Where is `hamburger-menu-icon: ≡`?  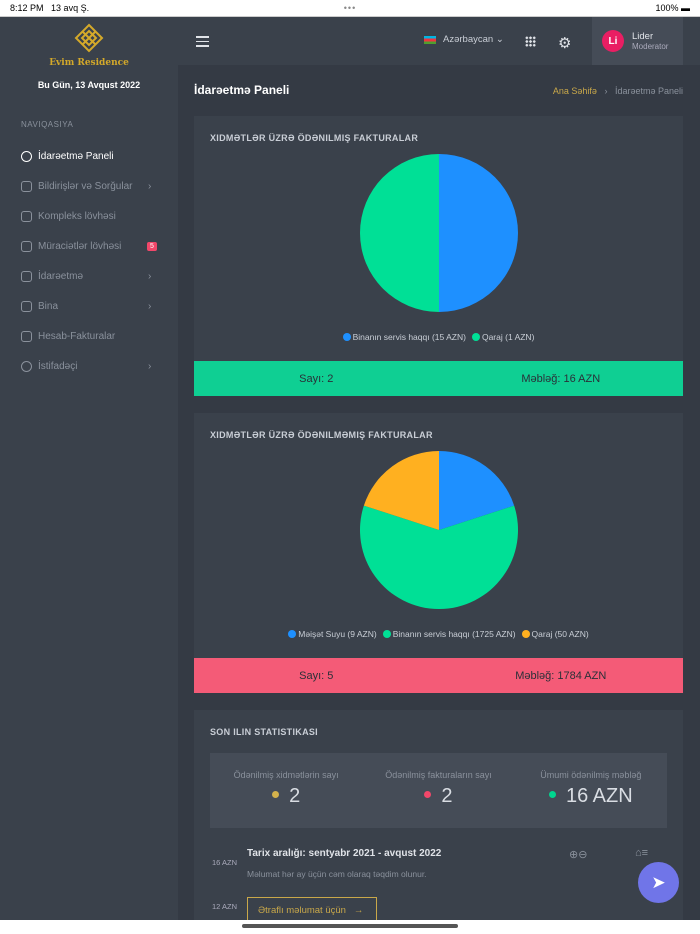
hamburger-menu-icon: ≡ is located at coordinates (645, 853).